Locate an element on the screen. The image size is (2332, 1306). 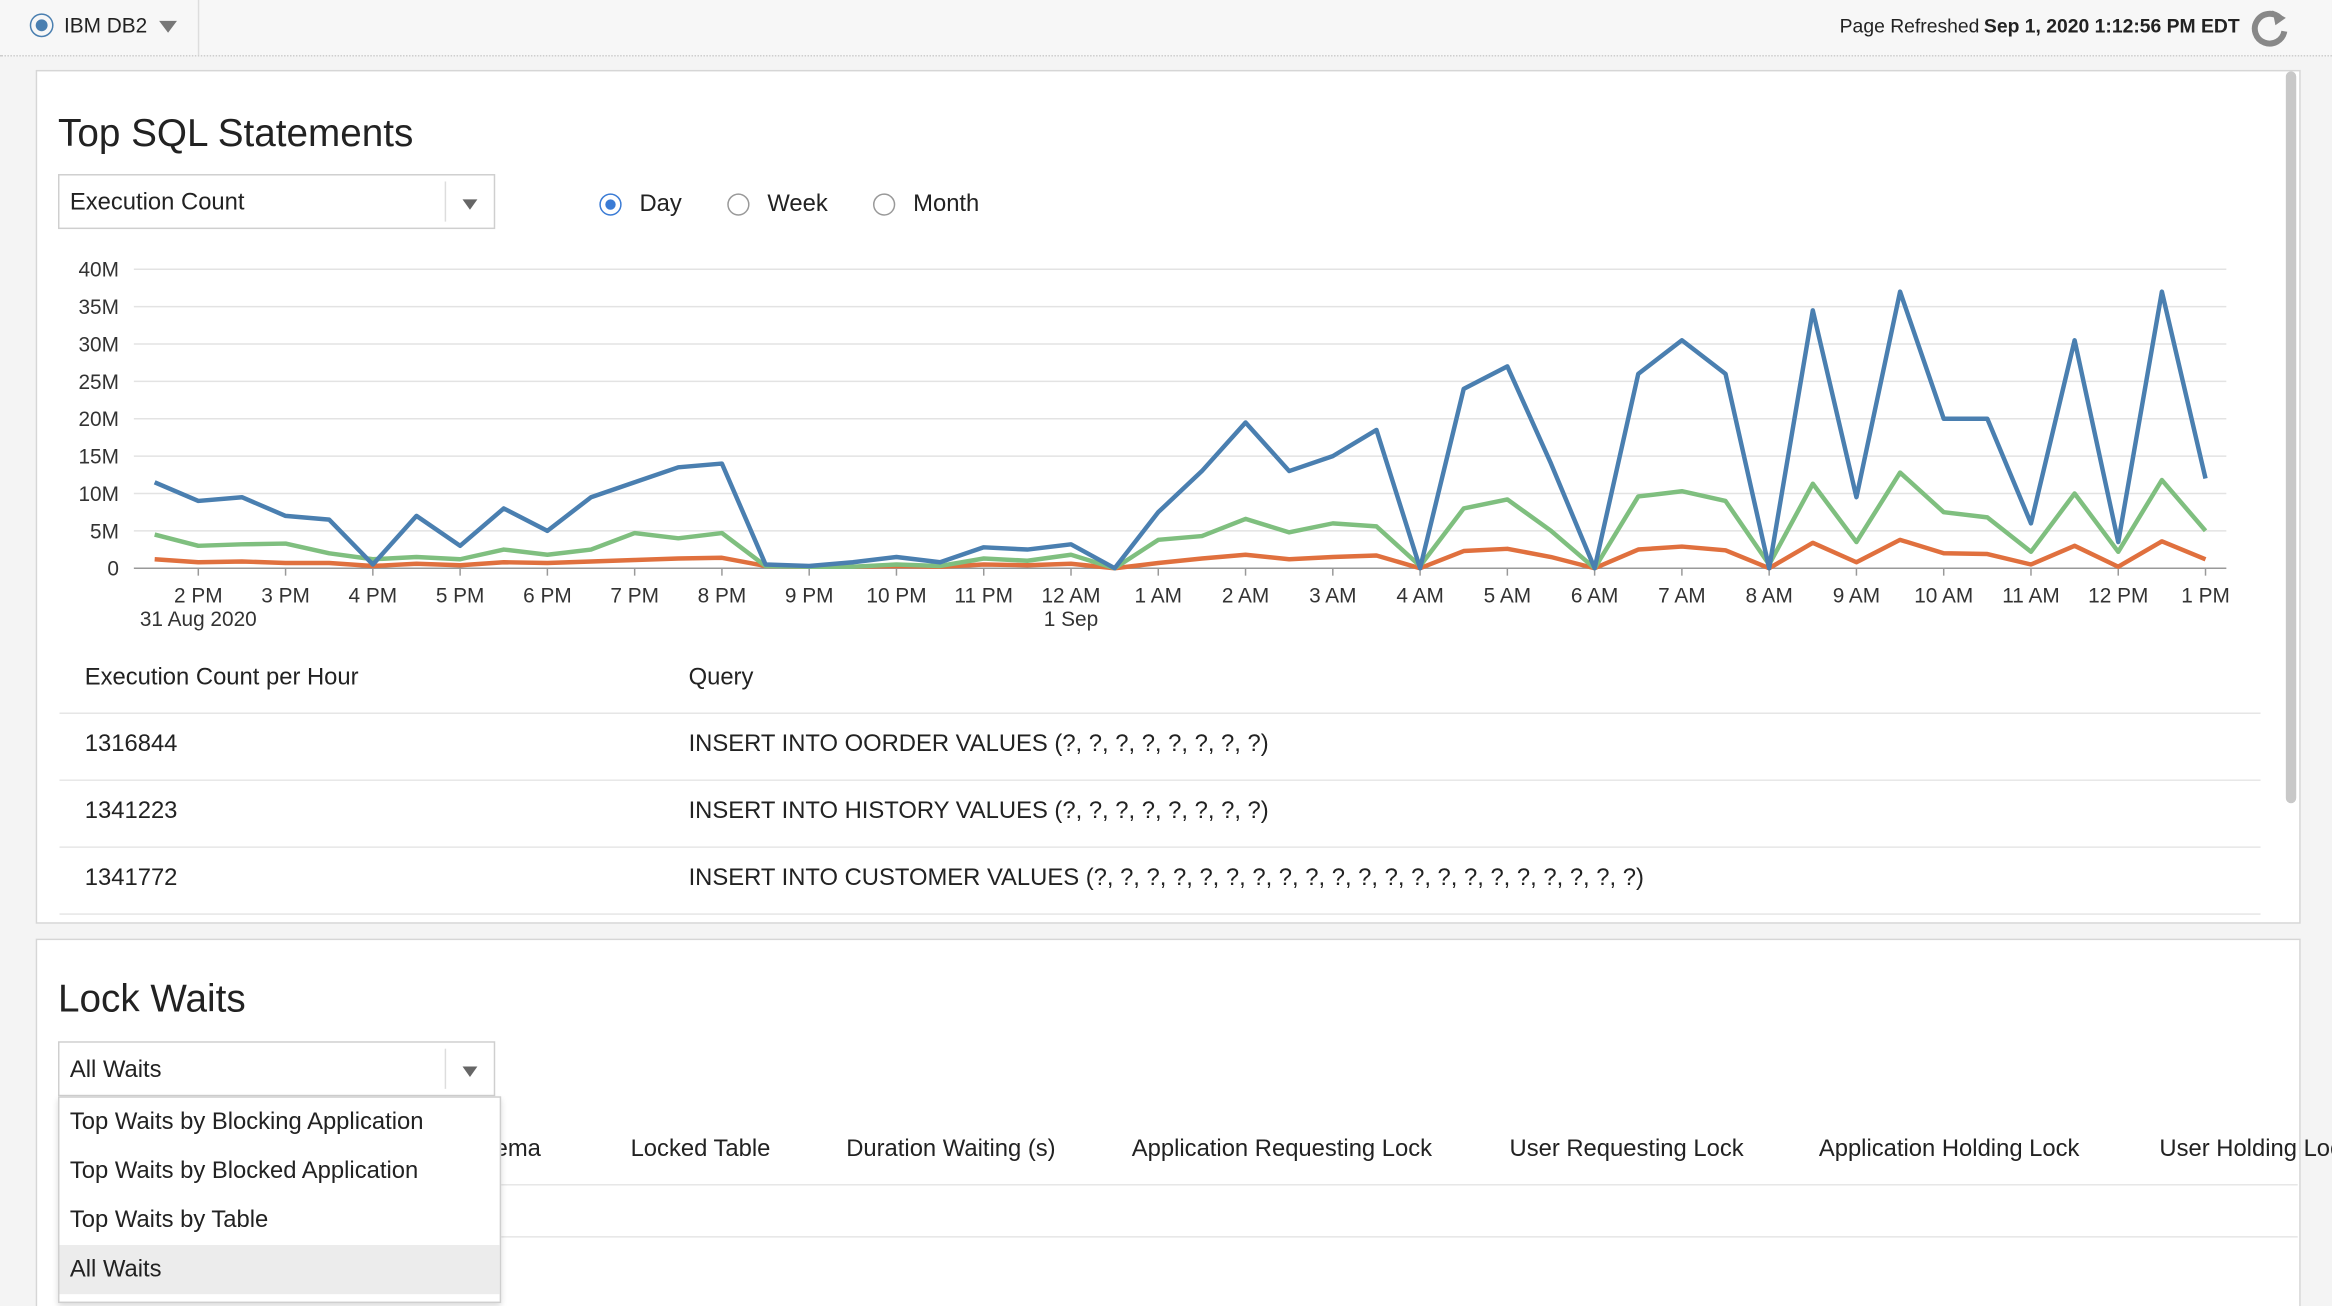
x-tick-label: 7 PM is located at coordinates (634, 595).